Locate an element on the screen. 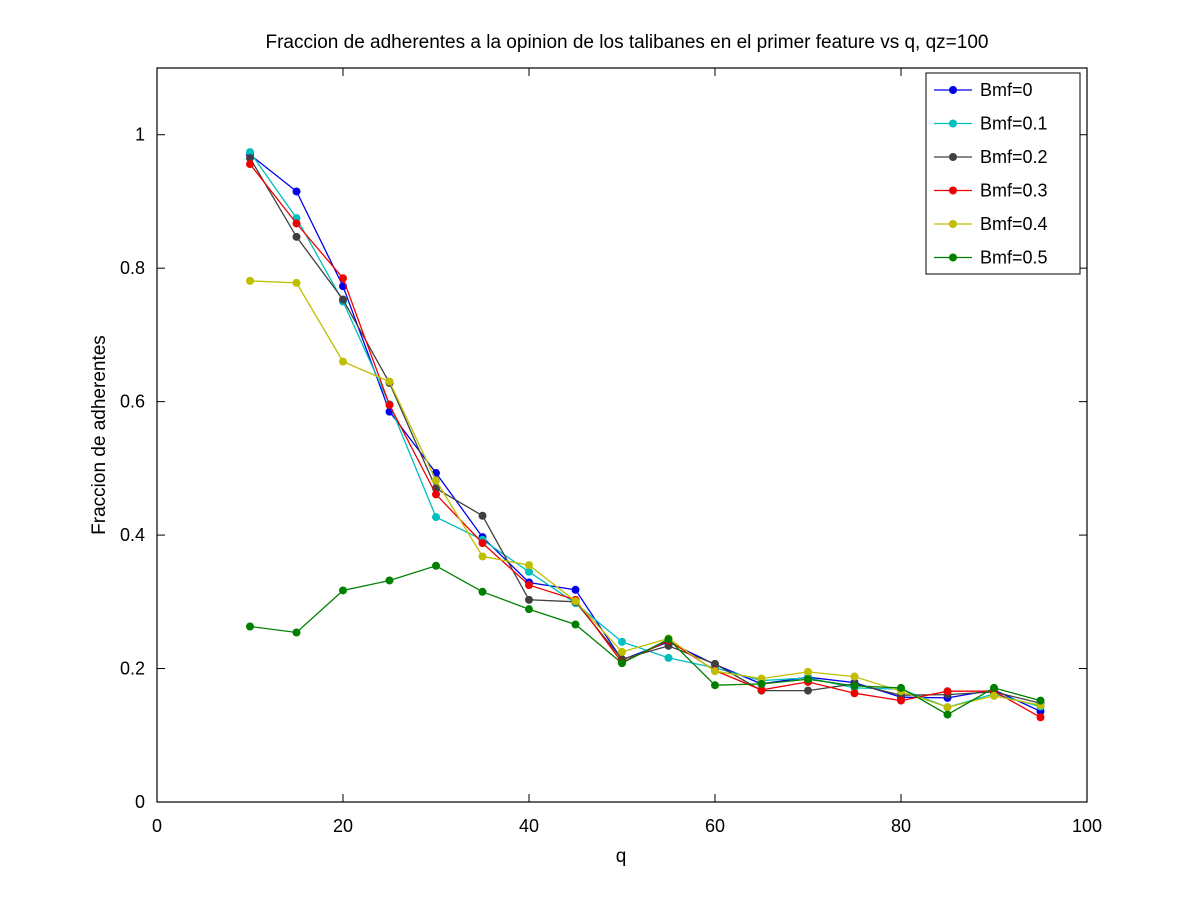 The image size is (1200, 900). legend-label: Bmf=0.2 is located at coordinates (1014, 157).